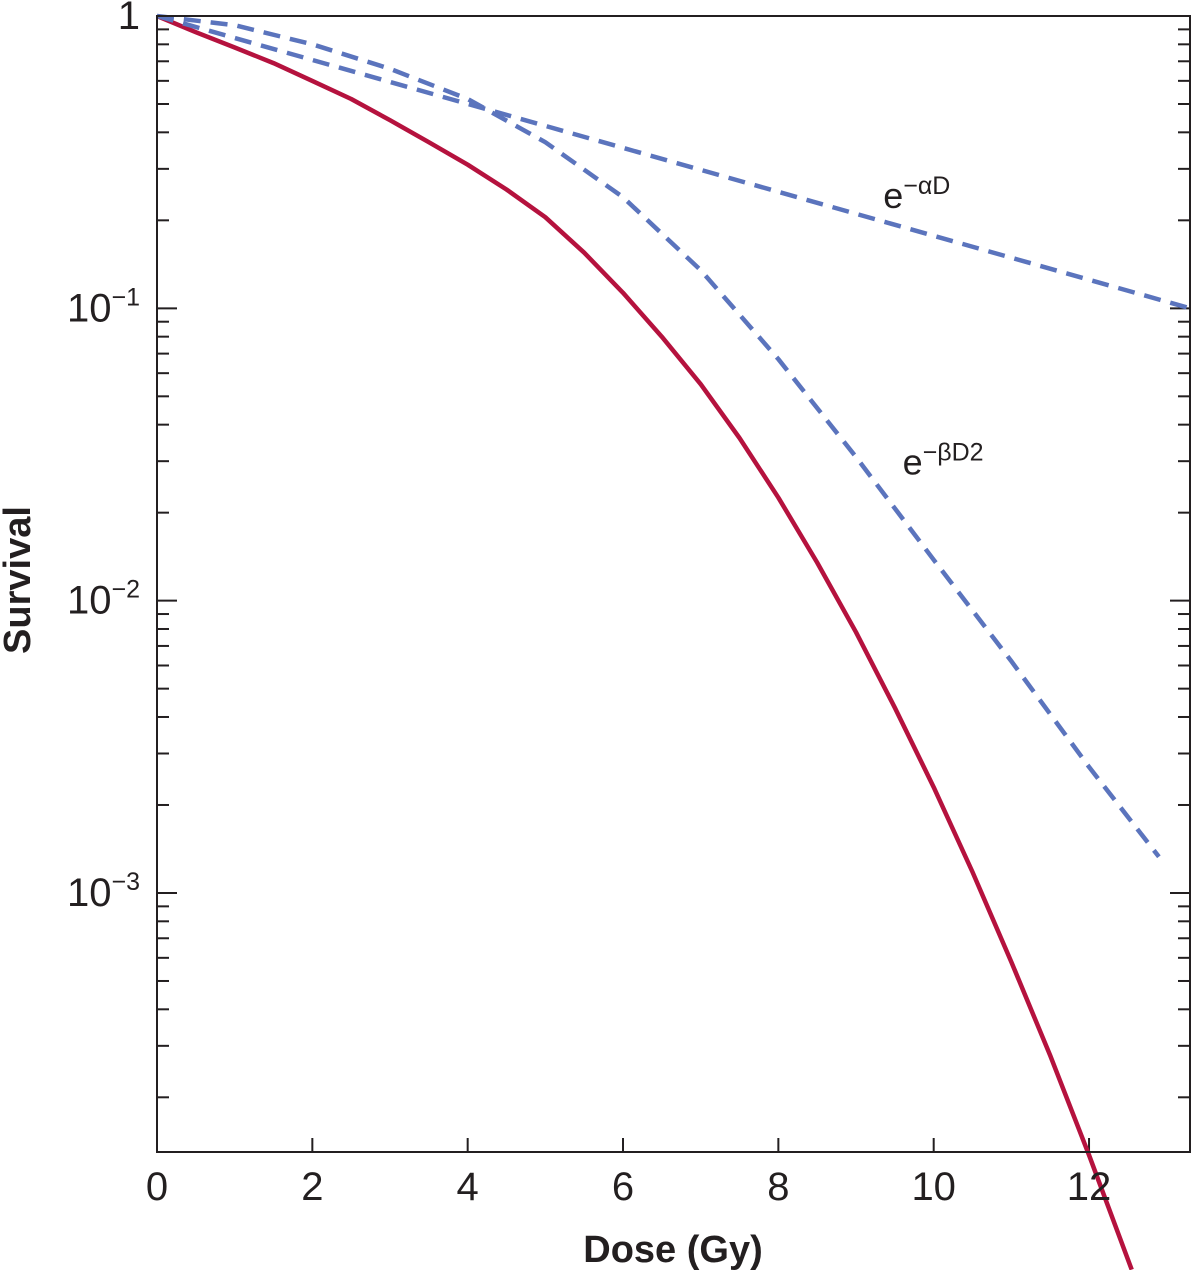 This screenshot has height=1270, width=1194. What do you see at coordinates (103, 599) in the screenshot?
I see `y-tick-label: 10⁻²` at bounding box center [103, 599].